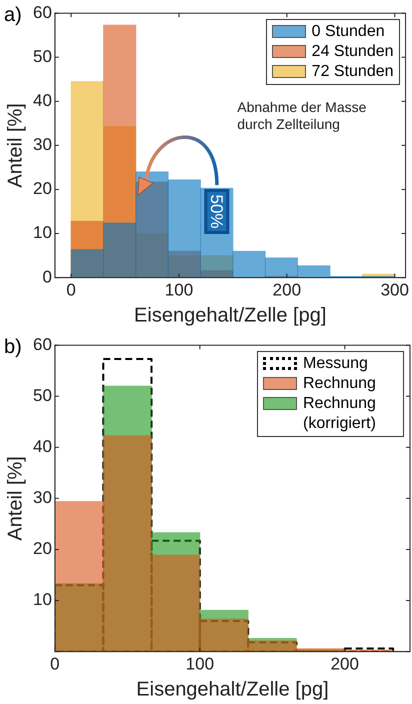 The width and height of the screenshot is (412, 704). I want to click on legend-label: 0 Stunden, so click(348, 32).